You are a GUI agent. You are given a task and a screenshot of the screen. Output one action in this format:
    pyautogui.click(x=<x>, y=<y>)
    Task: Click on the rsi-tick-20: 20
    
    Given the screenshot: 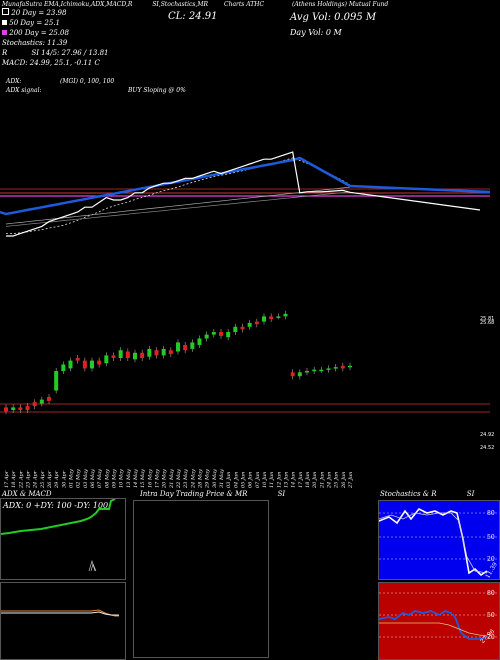 What is the action you would take?
    pyautogui.click(x=491, y=637)
    